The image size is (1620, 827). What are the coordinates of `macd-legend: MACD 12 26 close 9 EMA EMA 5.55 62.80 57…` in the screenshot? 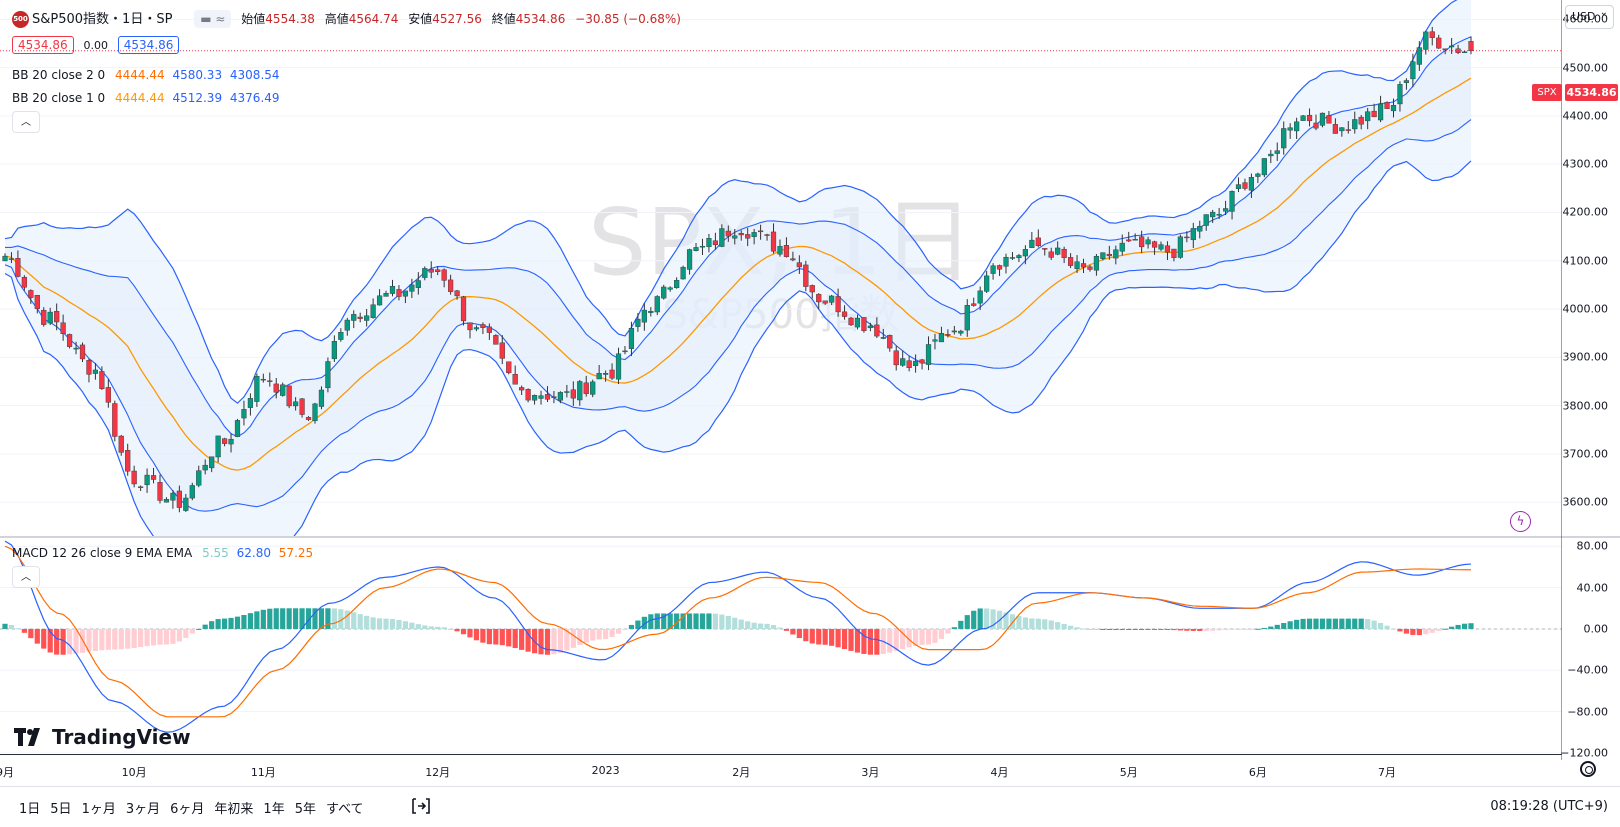 It's located at (162, 553).